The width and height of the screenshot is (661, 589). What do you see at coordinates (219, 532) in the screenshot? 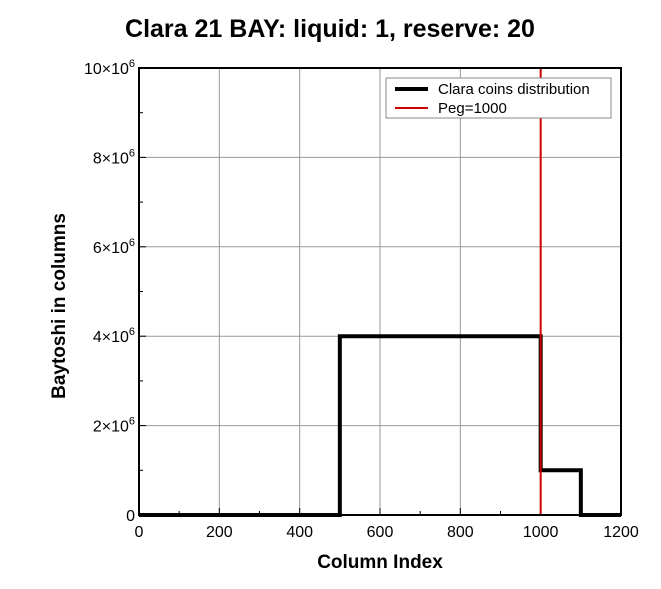
I see `x-tick-label: 200` at bounding box center [219, 532].